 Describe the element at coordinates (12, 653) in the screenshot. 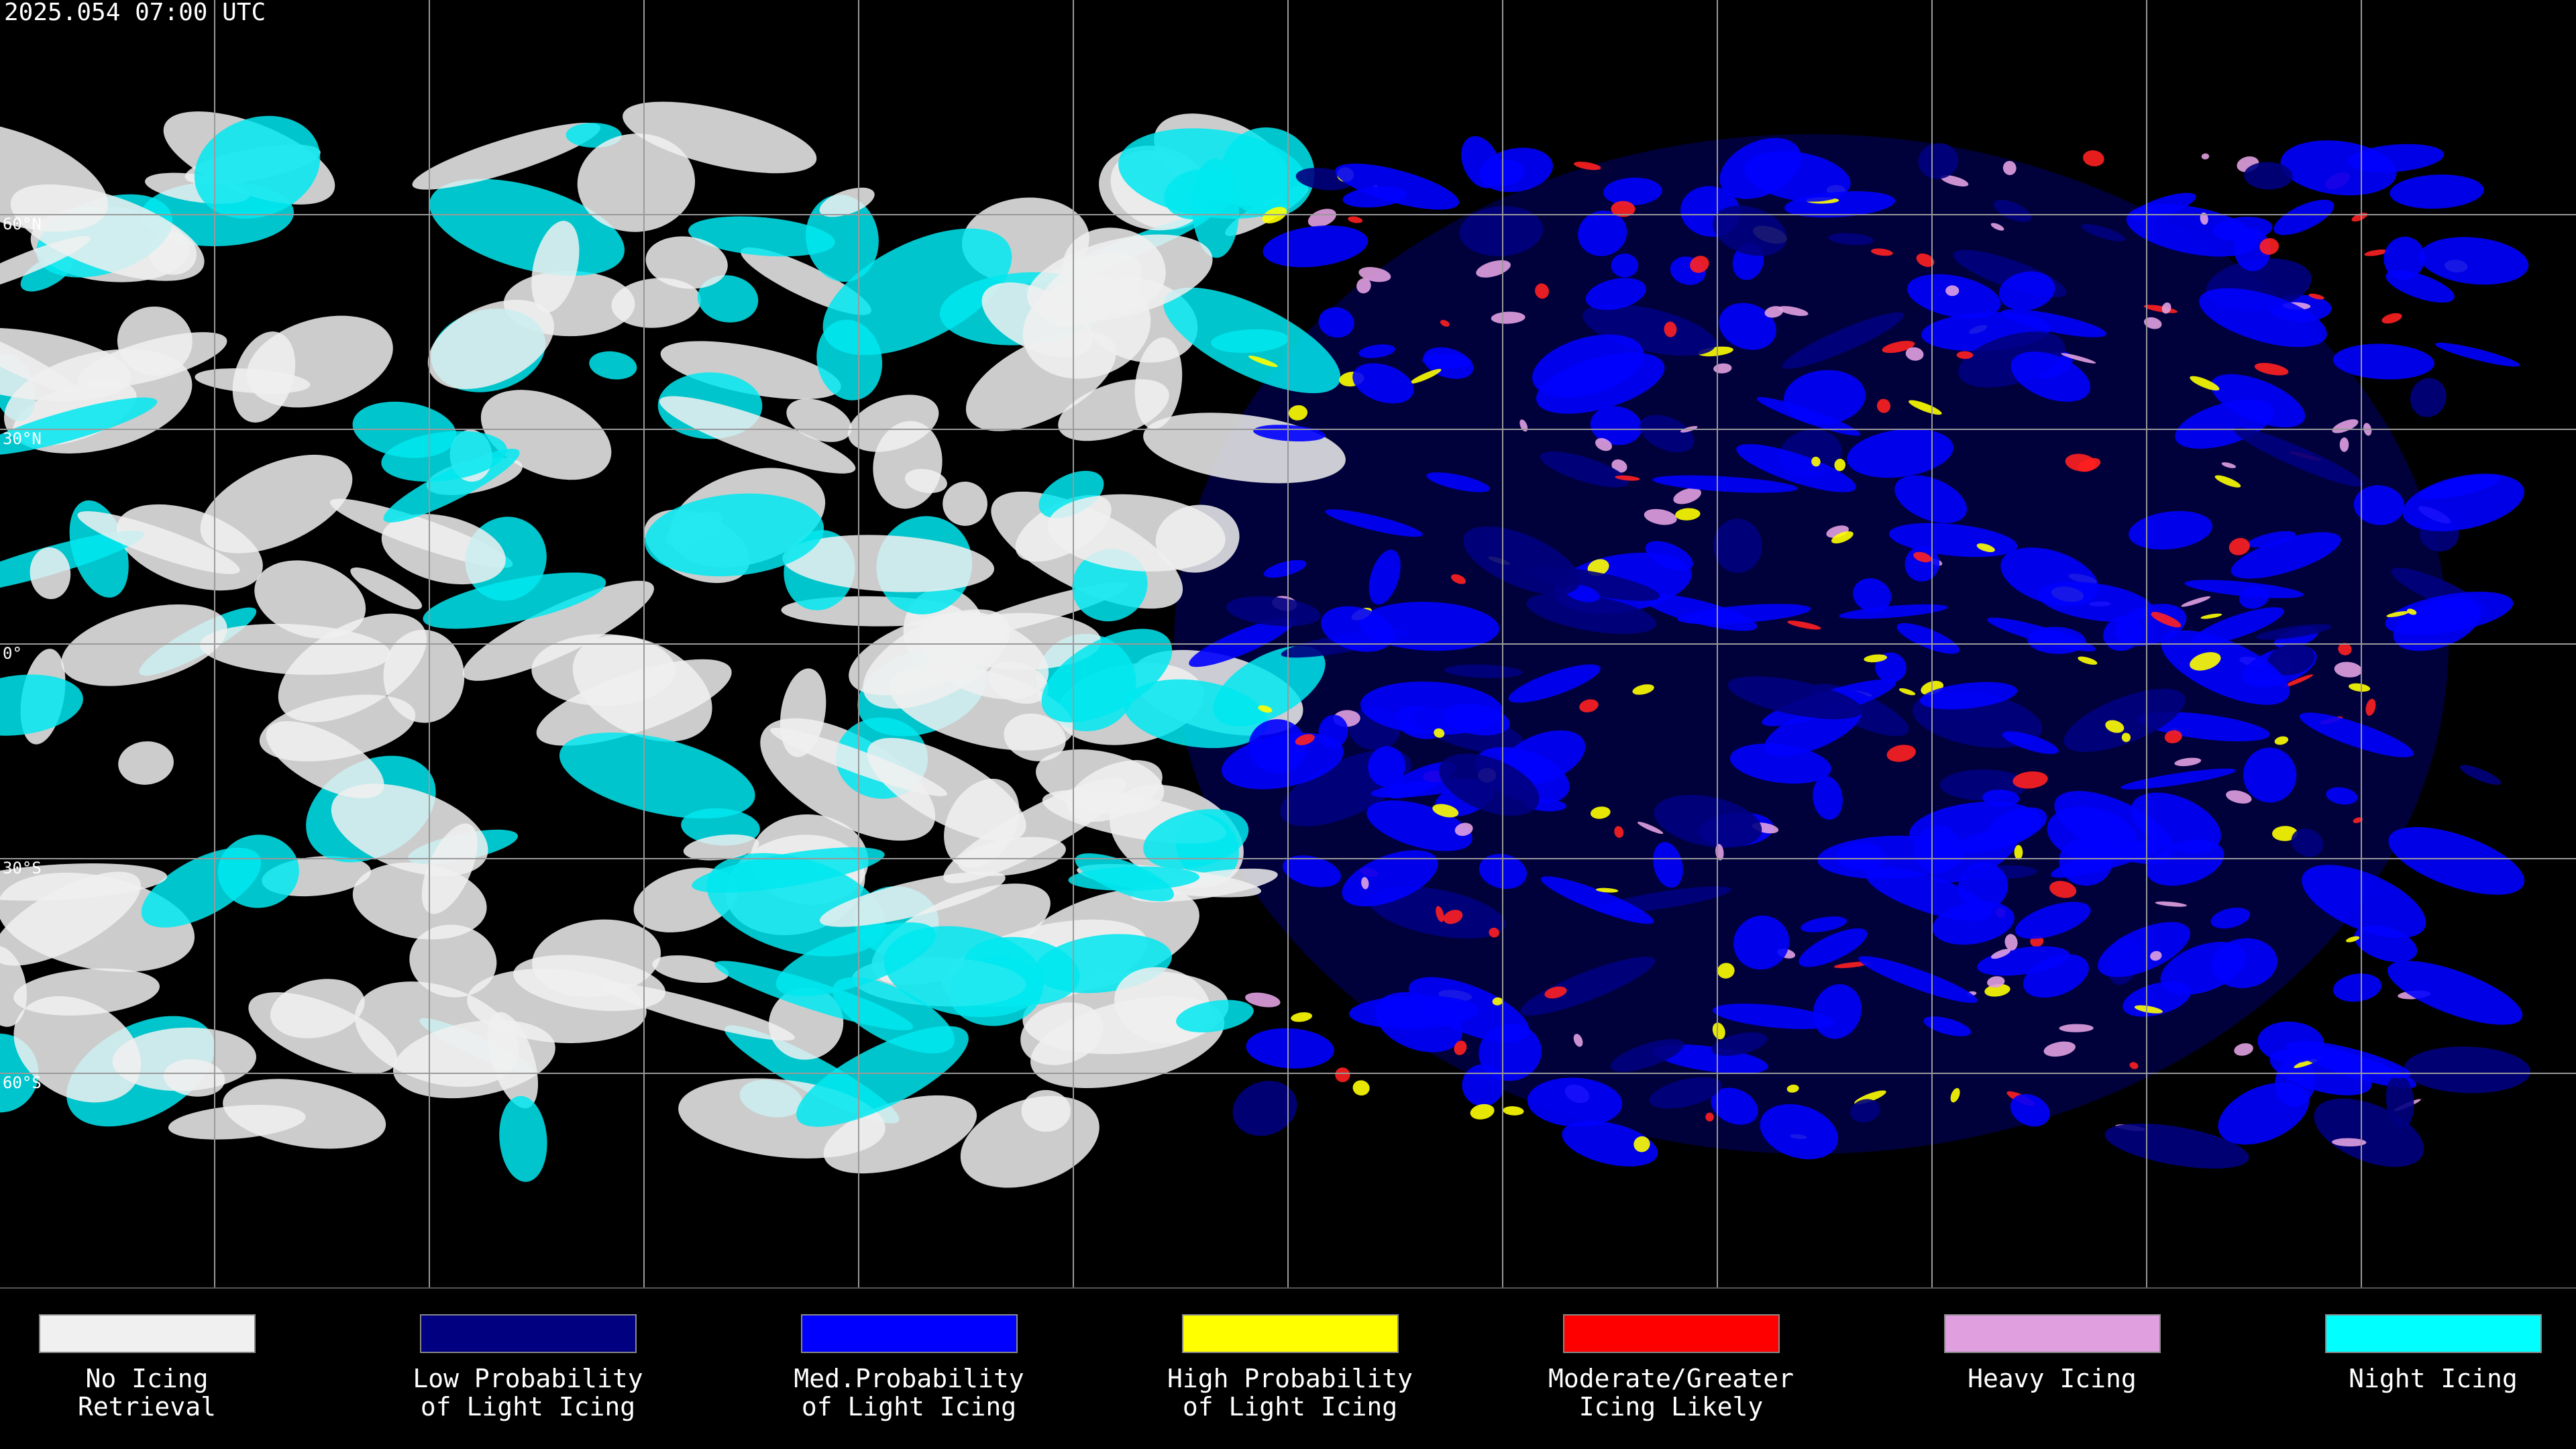

I see `latitude-label: 0°` at that location.